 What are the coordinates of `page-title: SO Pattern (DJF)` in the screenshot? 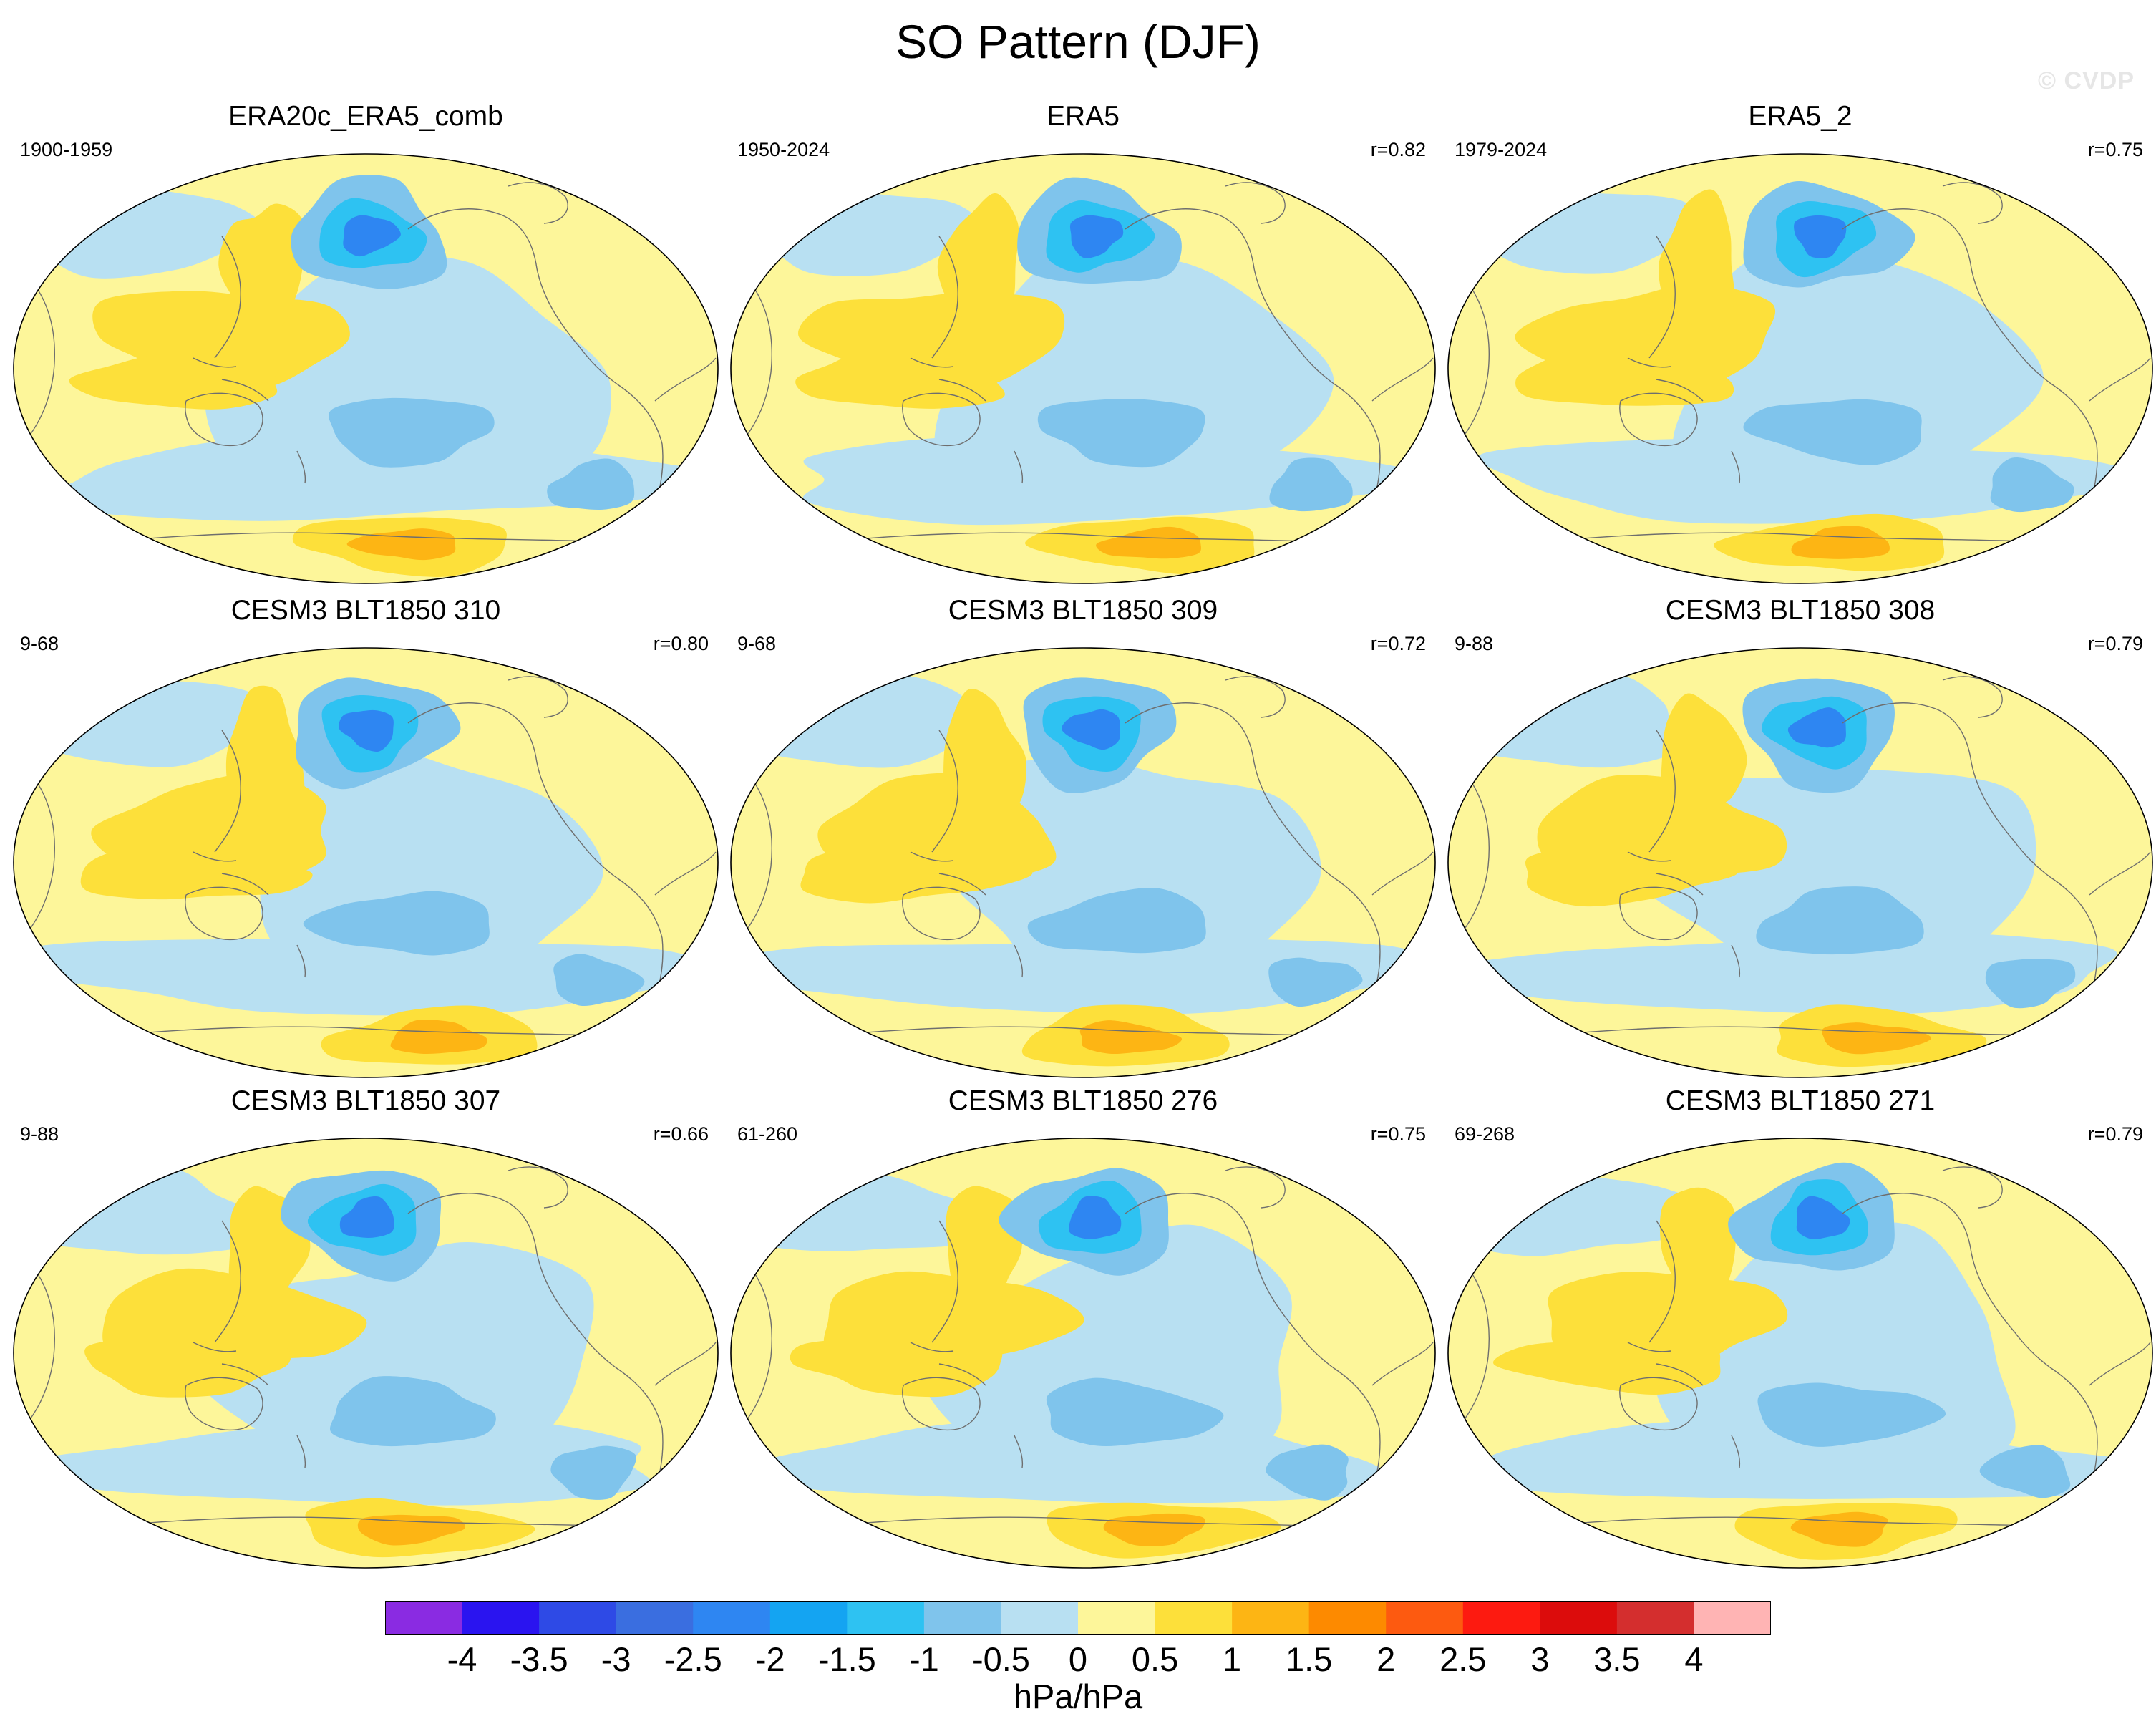 It's located at (1078, 41).